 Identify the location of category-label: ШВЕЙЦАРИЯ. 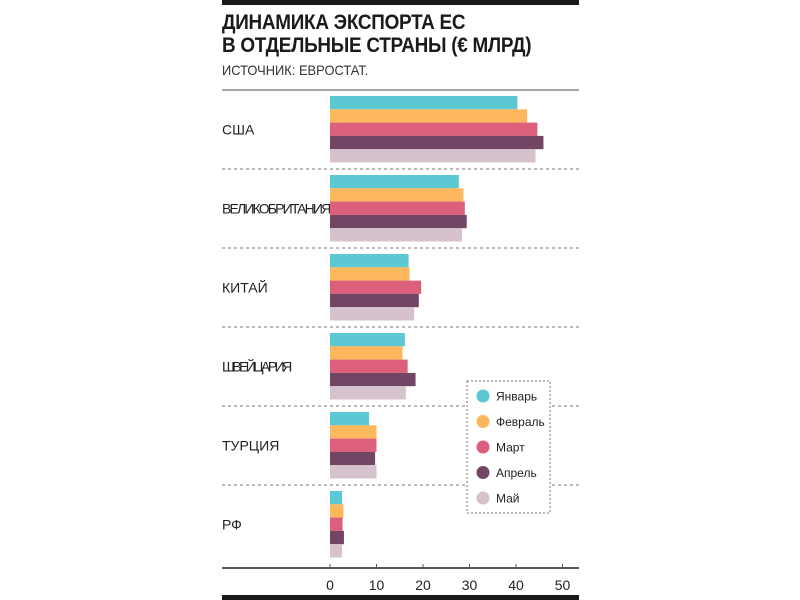
(257, 366).